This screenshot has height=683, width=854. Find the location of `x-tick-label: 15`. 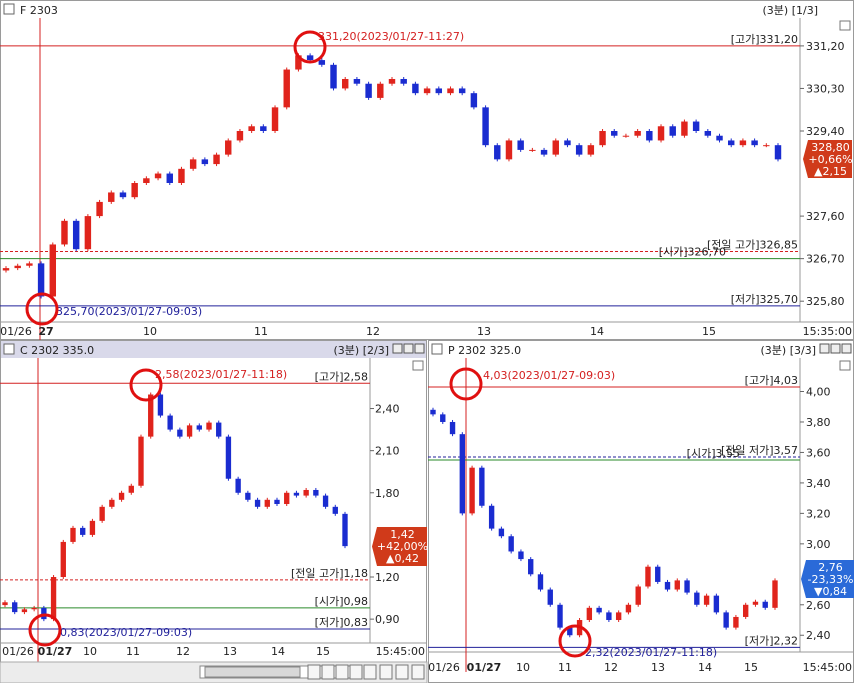

x-tick-label: 15 is located at coordinates (323, 651).